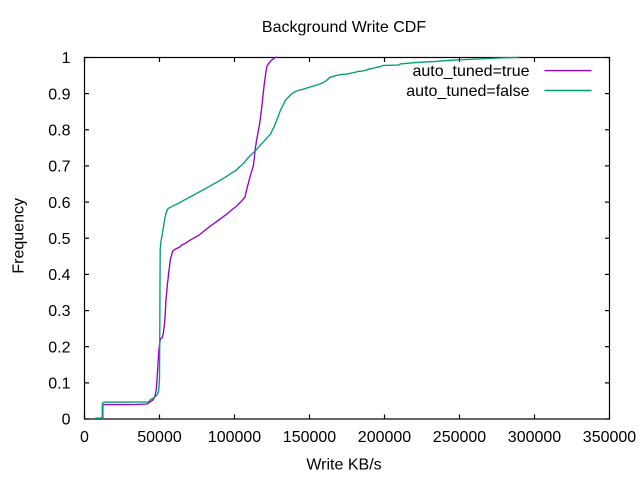 The height and width of the screenshot is (480, 640). What do you see at coordinates (59, 131) in the screenshot?
I see `svg-text: 0.8` at bounding box center [59, 131].